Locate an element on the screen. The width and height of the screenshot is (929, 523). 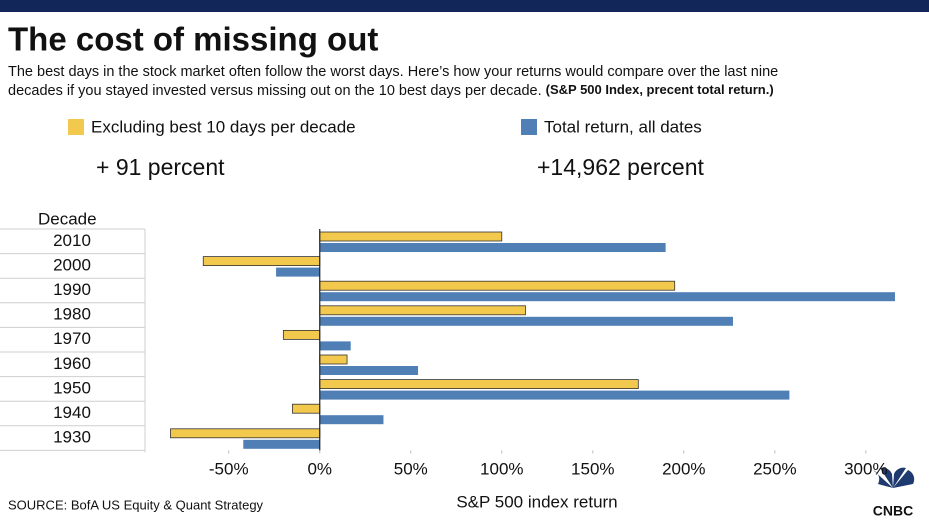
series-total: + 91 percent is located at coordinates (160, 167).